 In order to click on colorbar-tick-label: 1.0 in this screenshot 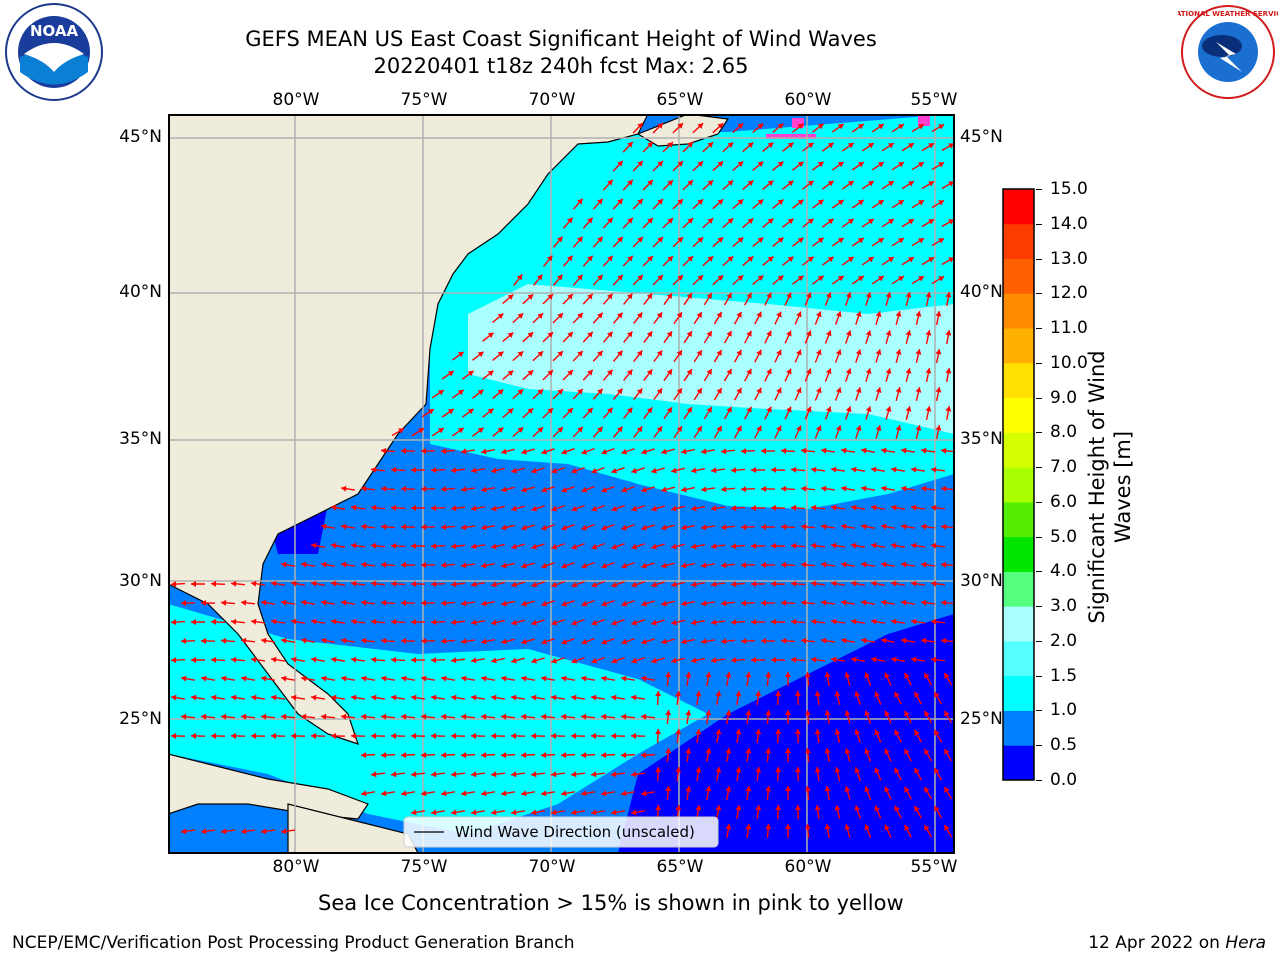, I will do `click(1064, 710)`.